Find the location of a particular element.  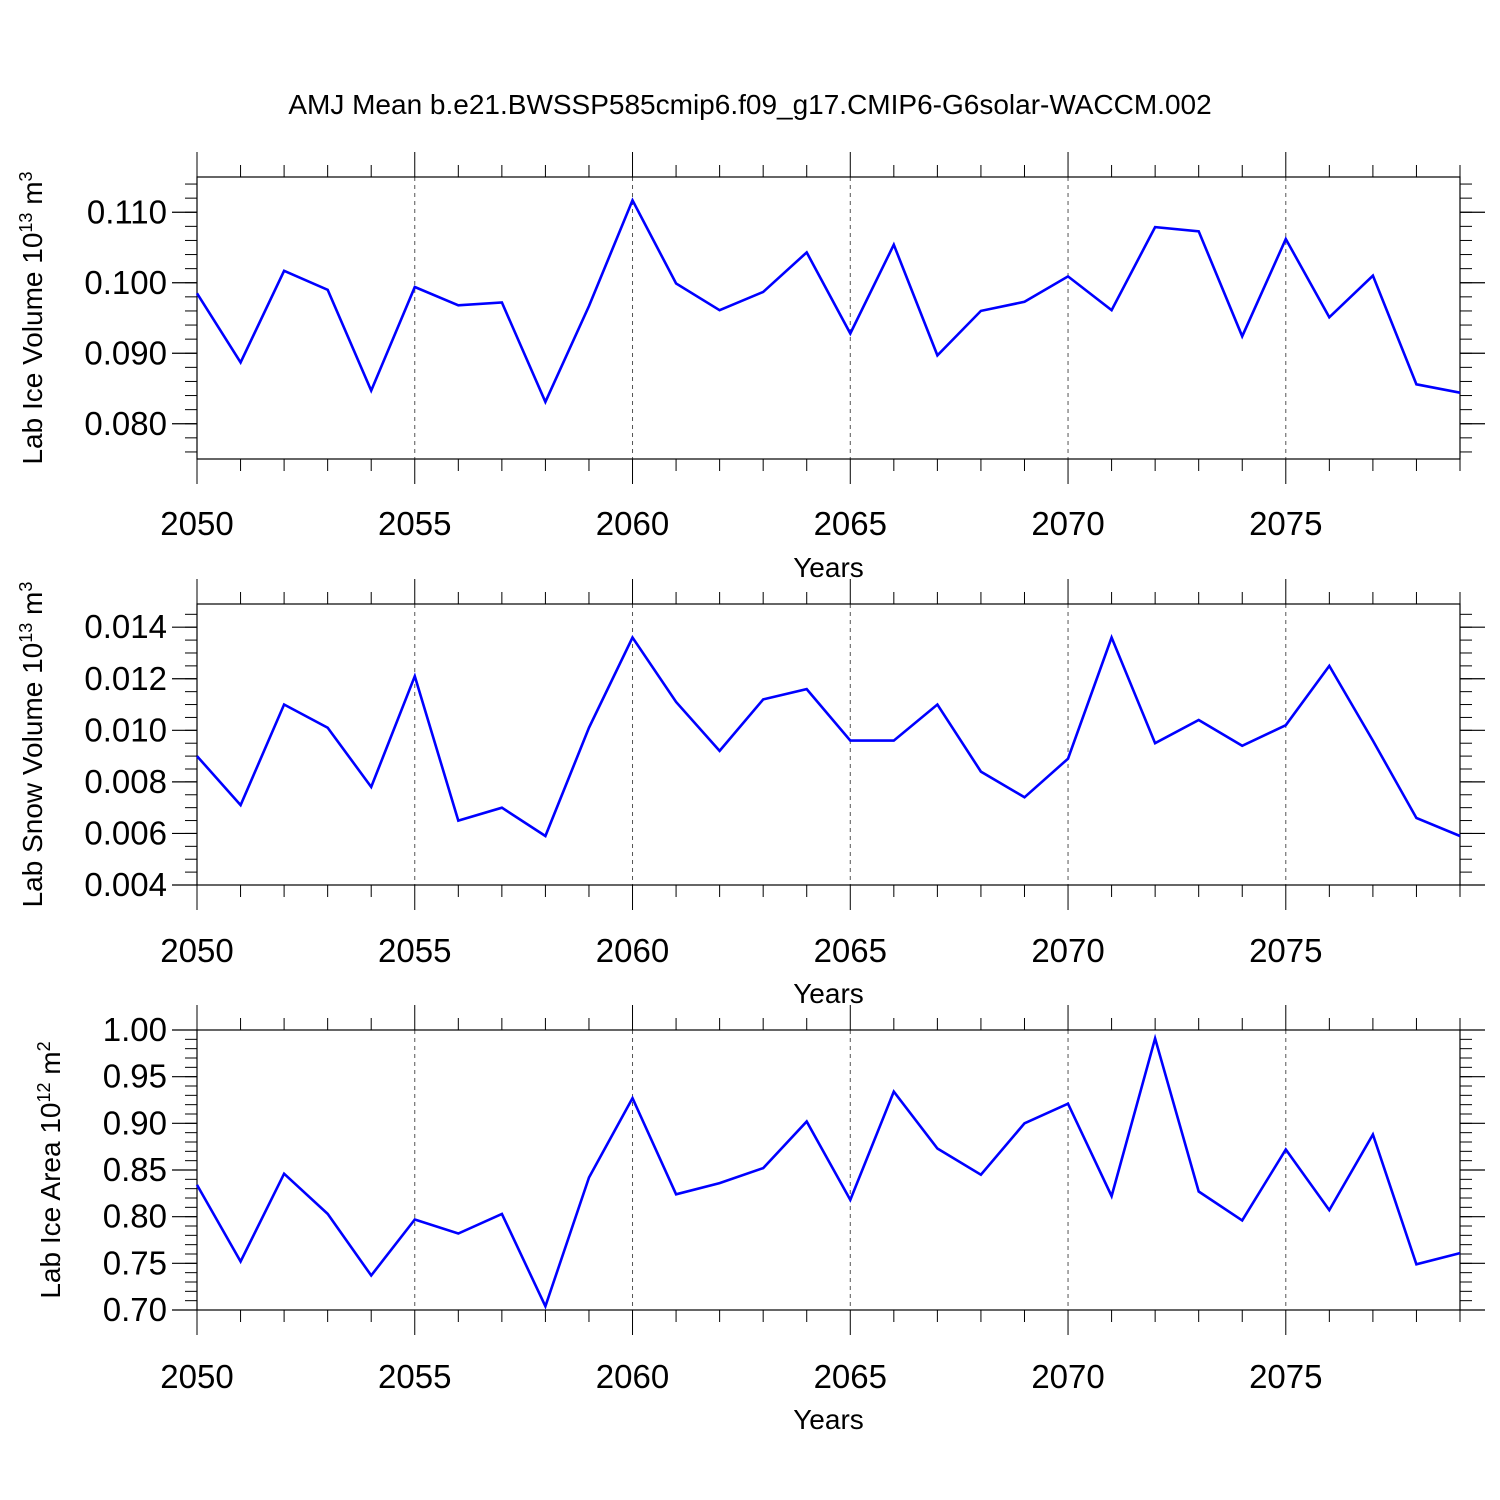

y-tick-label: 0.95 is located at coordinates (135, 1076).